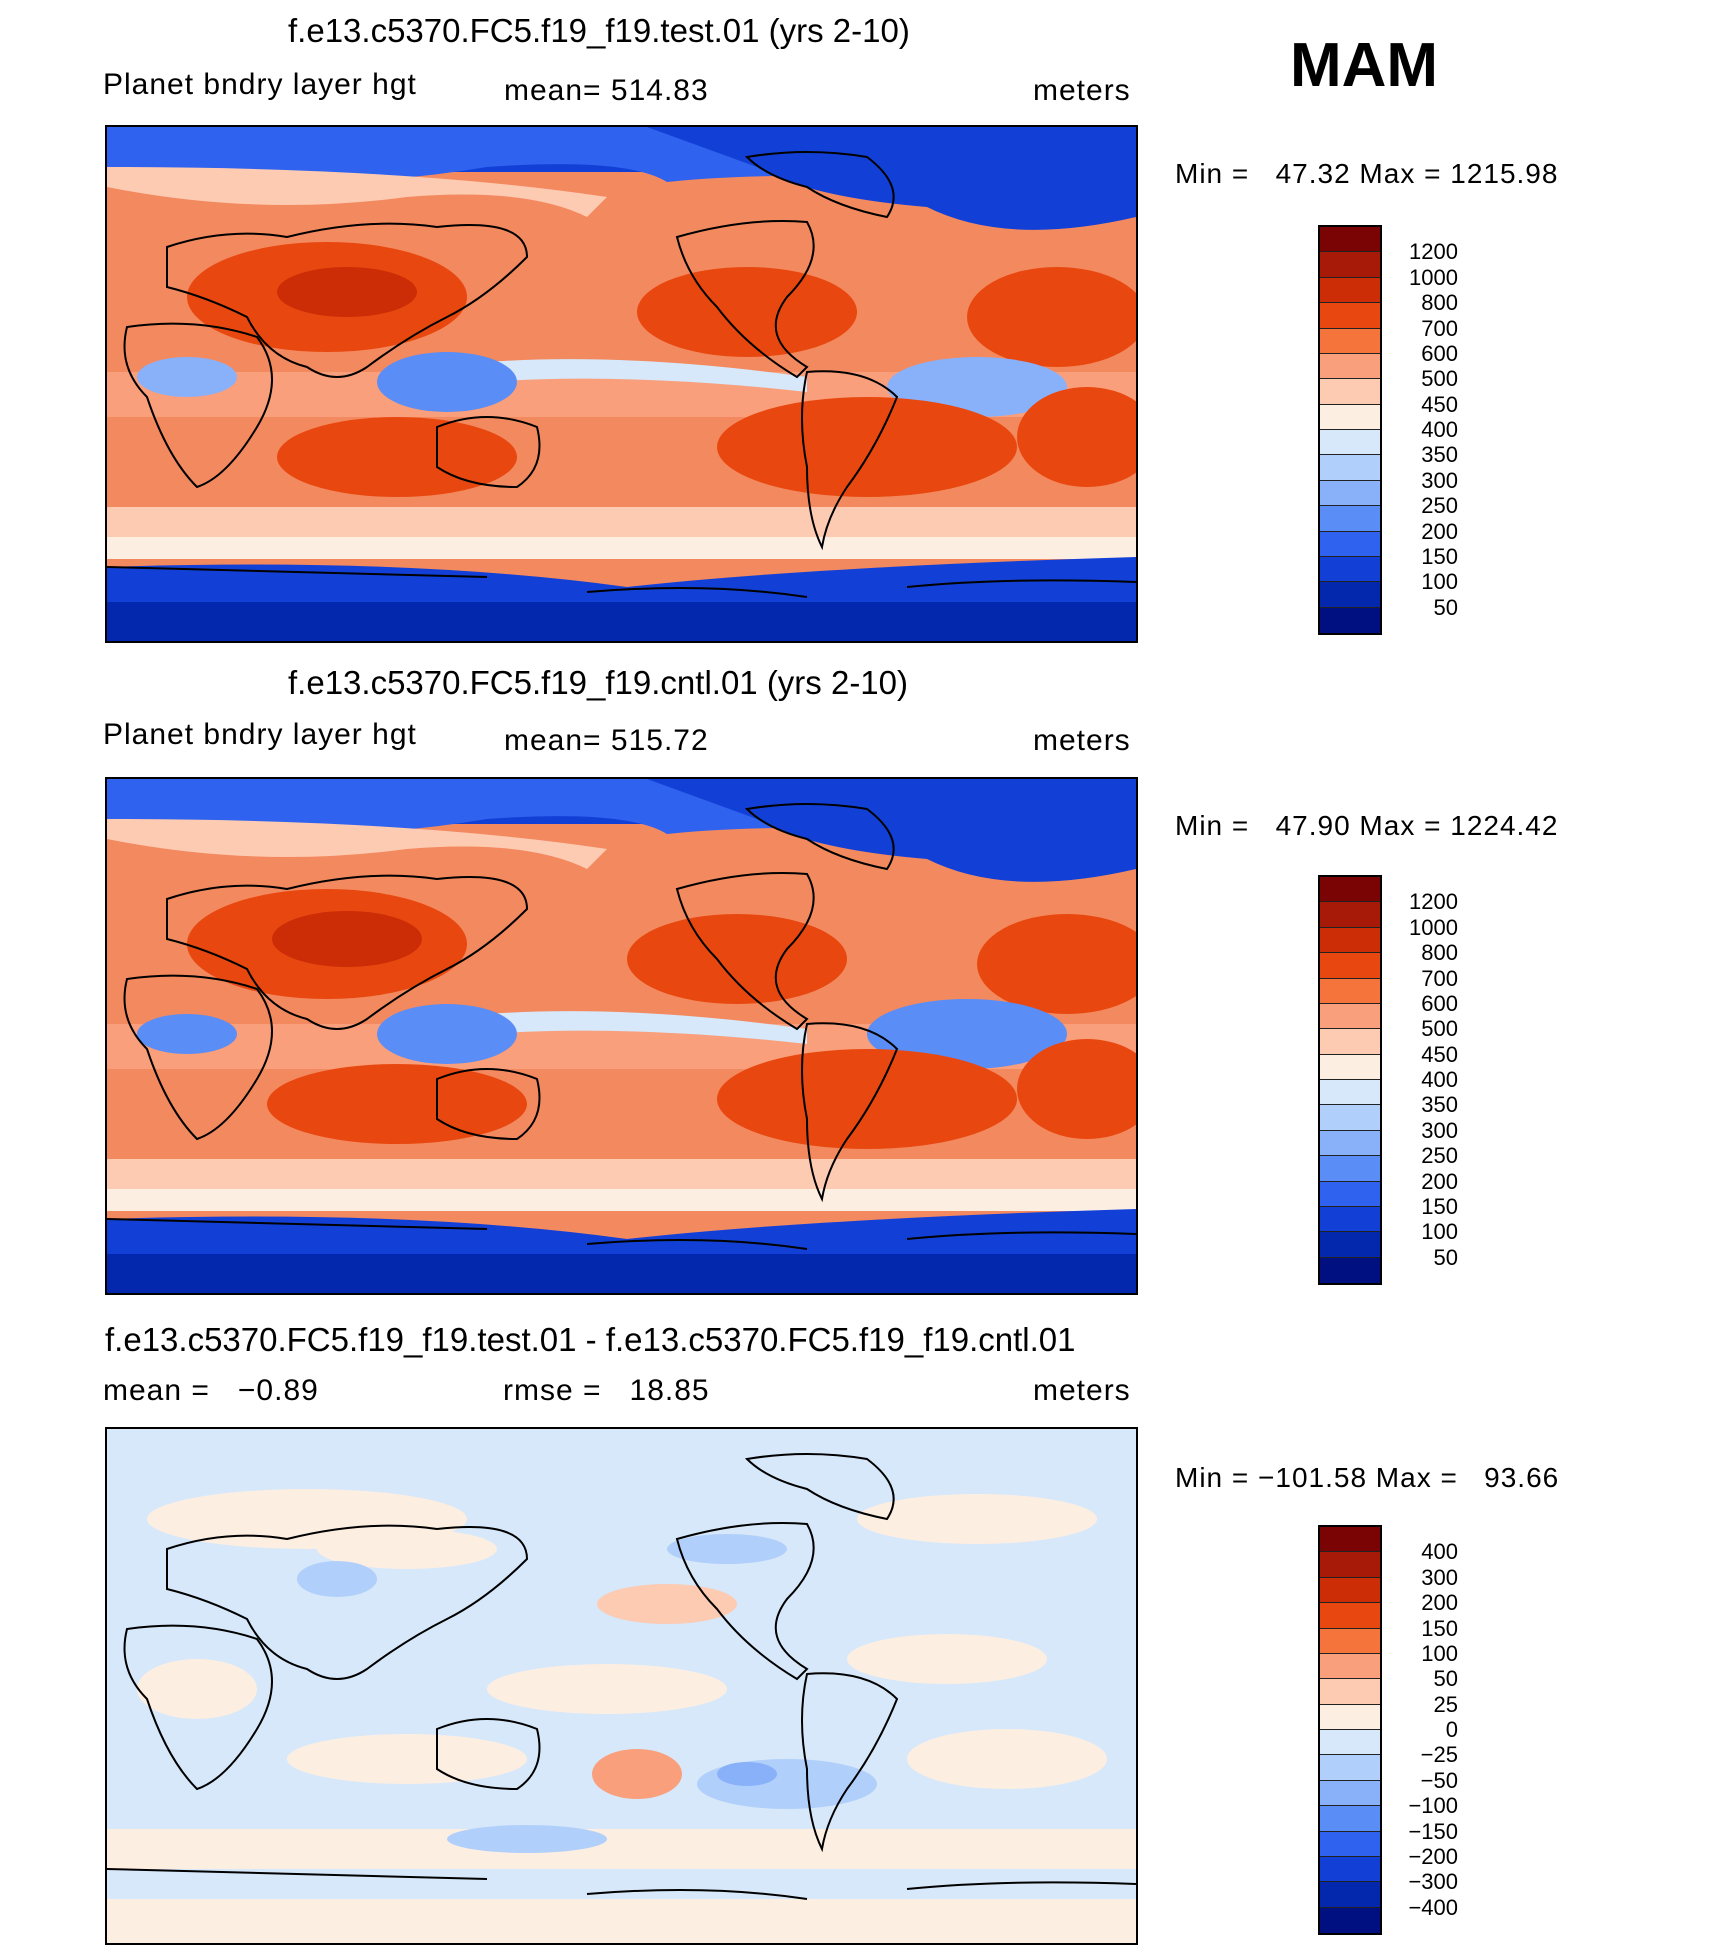 The image size is (1710, 1945). What do you see at coordinates (1439, 404) in the screenshot?
I see `colorbar-tick-label: 450` at bounding box center [1439, 404].